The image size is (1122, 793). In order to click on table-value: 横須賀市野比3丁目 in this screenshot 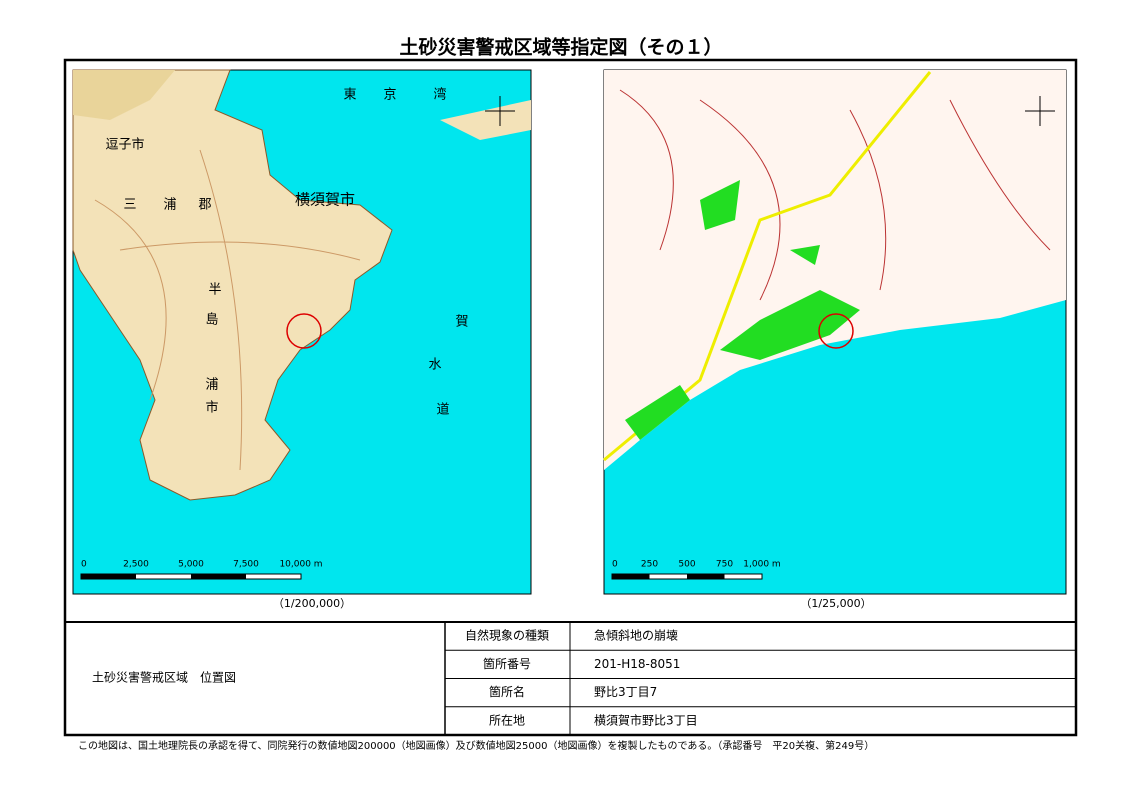, I will do `click(646, 719)`.